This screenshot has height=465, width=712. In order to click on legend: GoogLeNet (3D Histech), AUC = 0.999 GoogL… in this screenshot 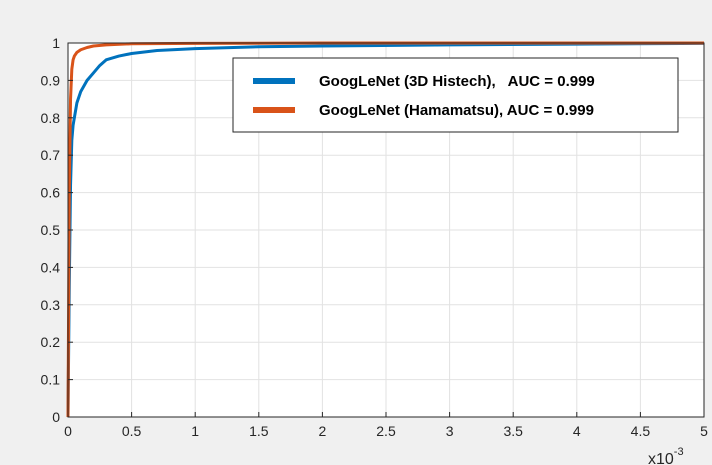, I will do `click(455, 95)`.